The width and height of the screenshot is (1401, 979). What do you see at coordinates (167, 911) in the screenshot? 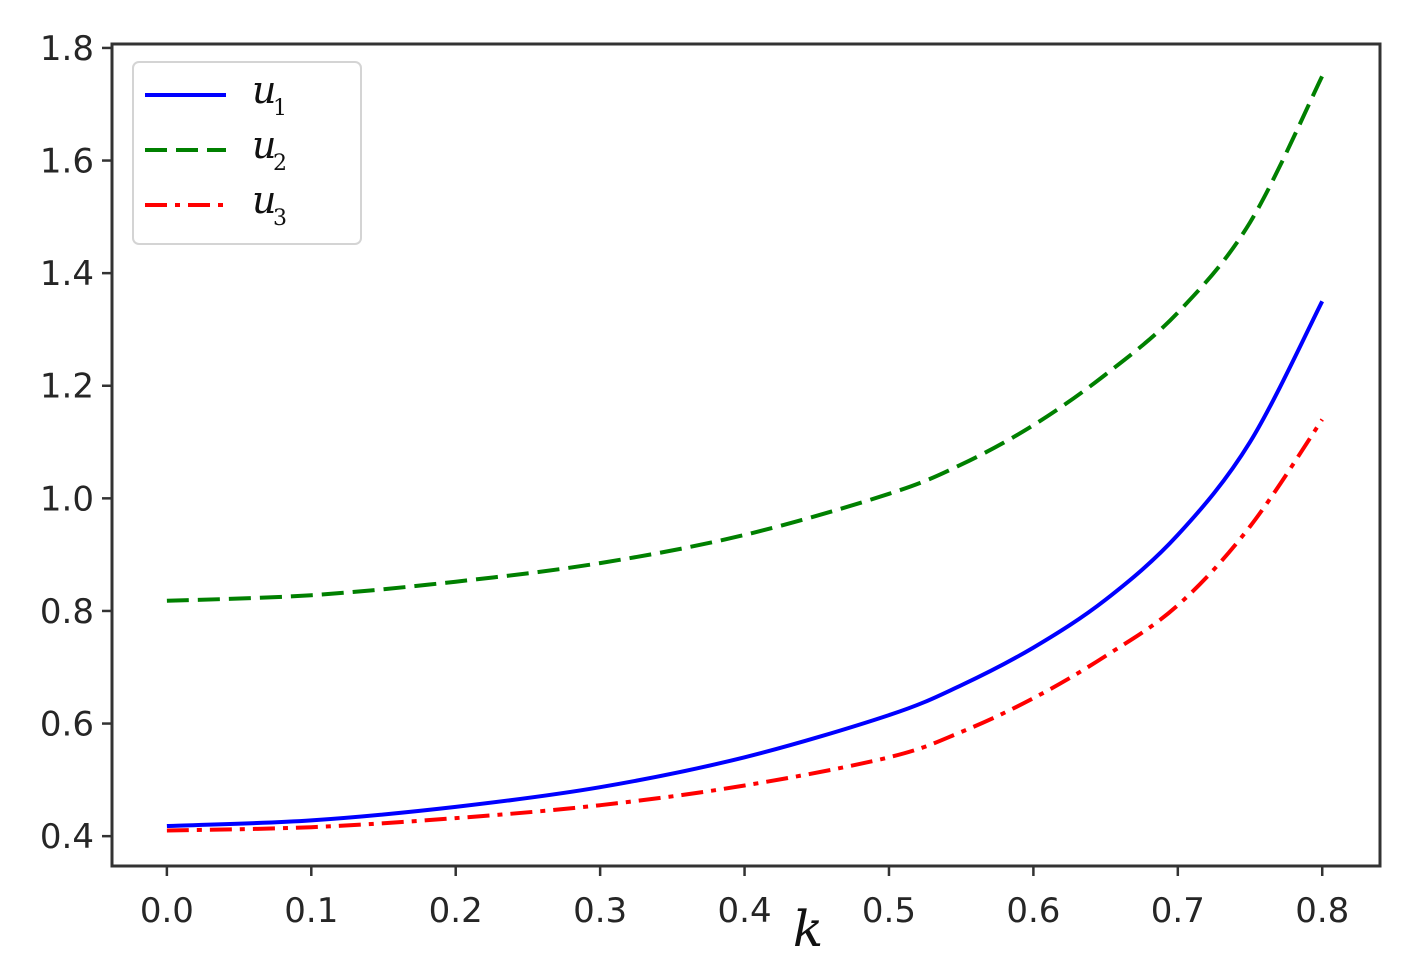
I see `x-tick-label: 0.0` at bounding box center [167, 911].